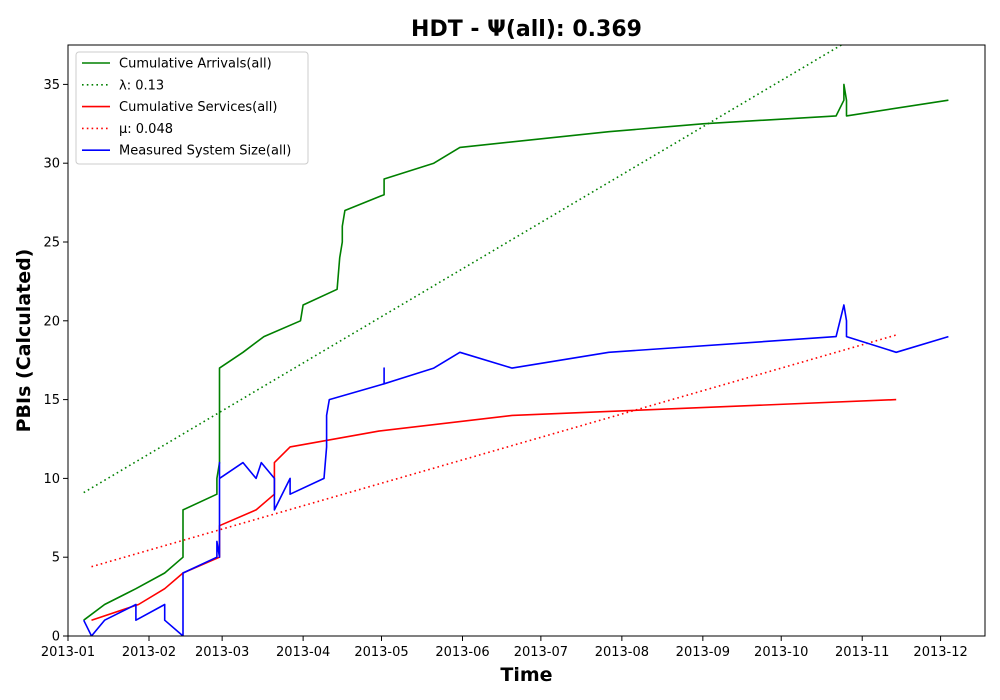  What do you see at coordinates (146, 129) in the screenshot?
I see `legend-entry: μ: 0.048` at bounding box center [146, 129].